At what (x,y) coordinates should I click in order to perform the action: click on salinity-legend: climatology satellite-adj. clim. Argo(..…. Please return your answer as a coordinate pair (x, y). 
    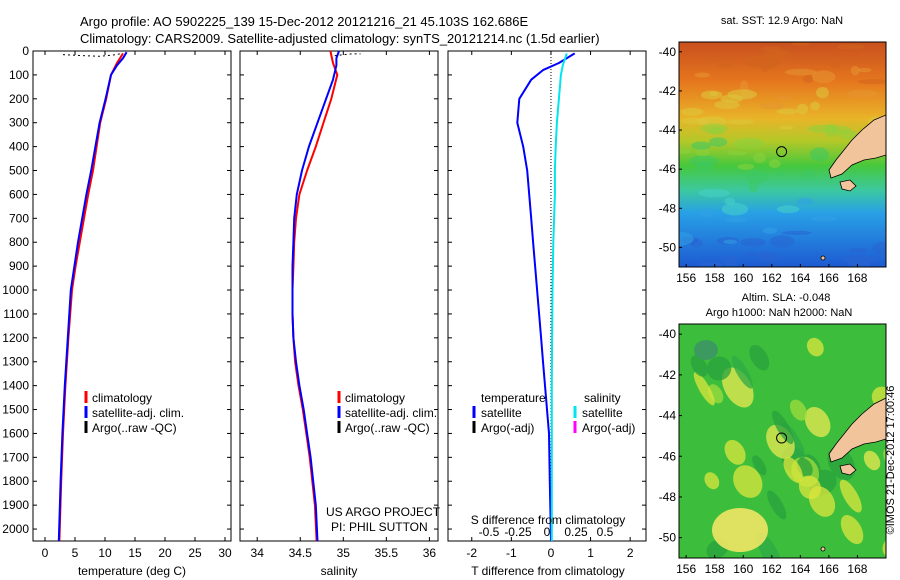
    Looking at the image, I should click on (387, 413).